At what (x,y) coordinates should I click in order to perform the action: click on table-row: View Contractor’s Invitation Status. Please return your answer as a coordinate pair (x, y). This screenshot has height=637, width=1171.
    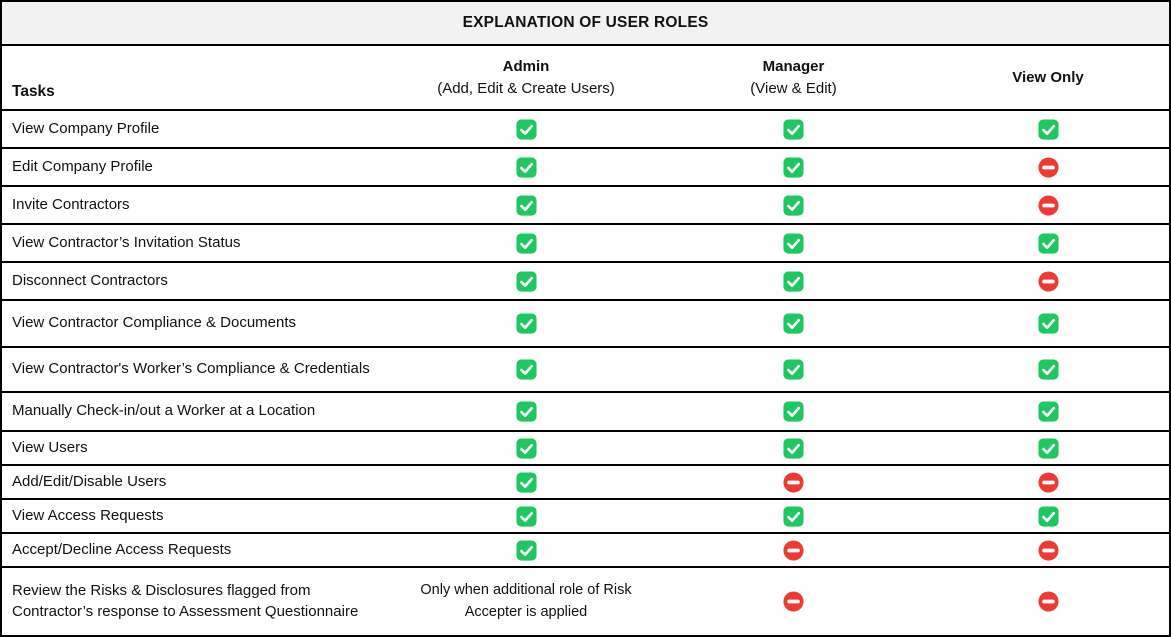
    Looking at the image, I should click on (585, 242).